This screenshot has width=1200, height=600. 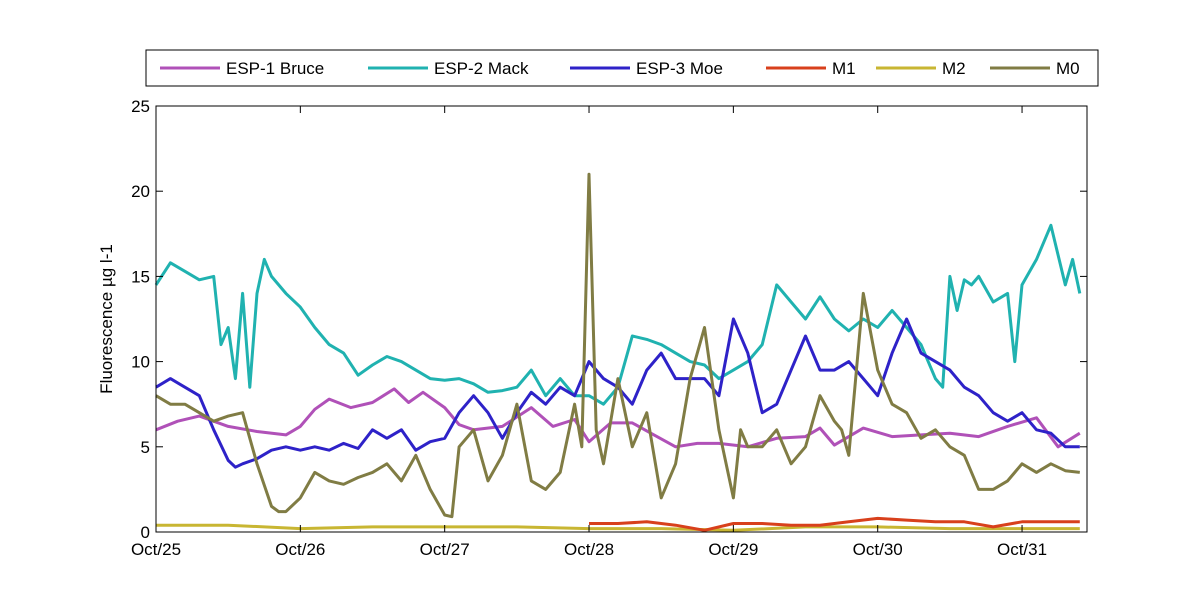 I want to click on x-tick-label: Oct/28, so click(x=589, y=549).